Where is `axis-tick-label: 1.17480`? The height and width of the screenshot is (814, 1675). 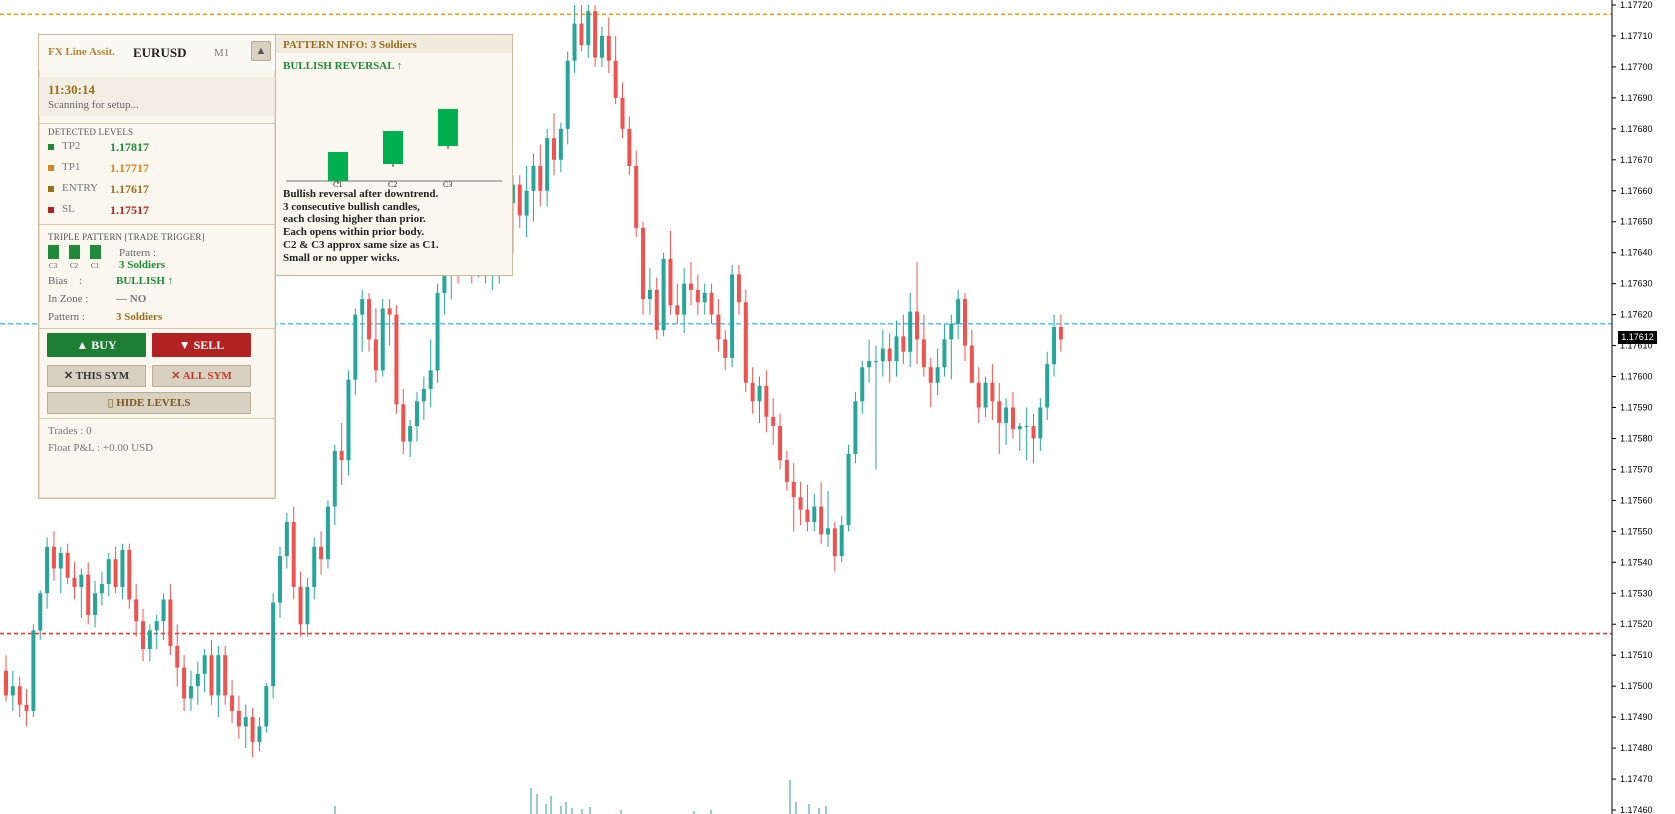
axis-tick-label: 1.17480 is located at coordinates (1636, 748).